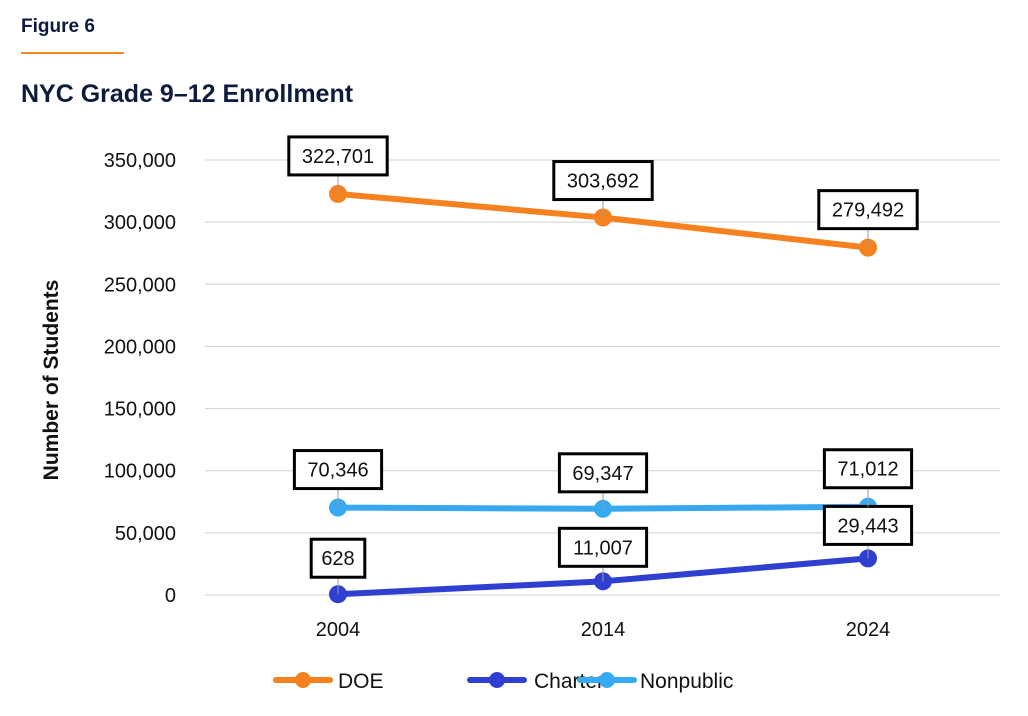  What do you see at coordinates (303, 680) in the screenshot?
I see `doe-legend-marker` at bounding box center [303, 680].